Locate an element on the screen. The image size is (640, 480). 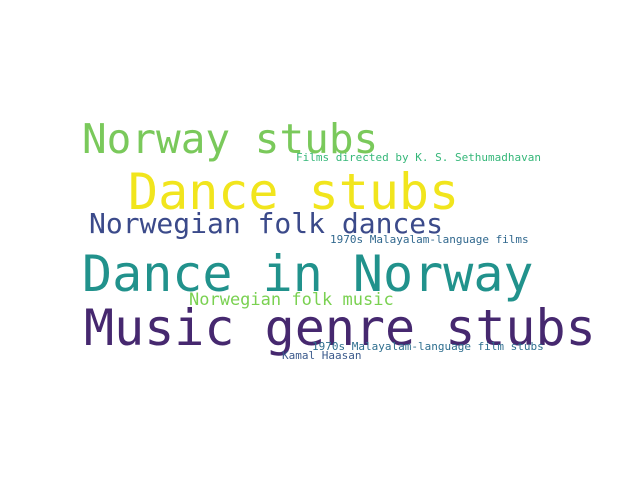
word-norwegian-folk-music: Norwegian folk music is located at coordinates (291, 300).